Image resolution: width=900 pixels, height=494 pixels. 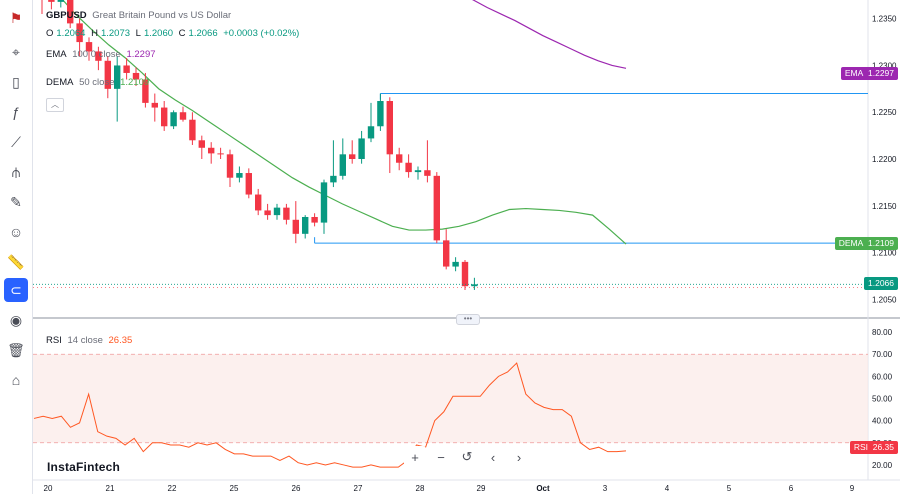 What do you see at coordinates (881, 283) in the screenshot?
I see `last-price-value: 1.2066` at bounding box center [881, 283].